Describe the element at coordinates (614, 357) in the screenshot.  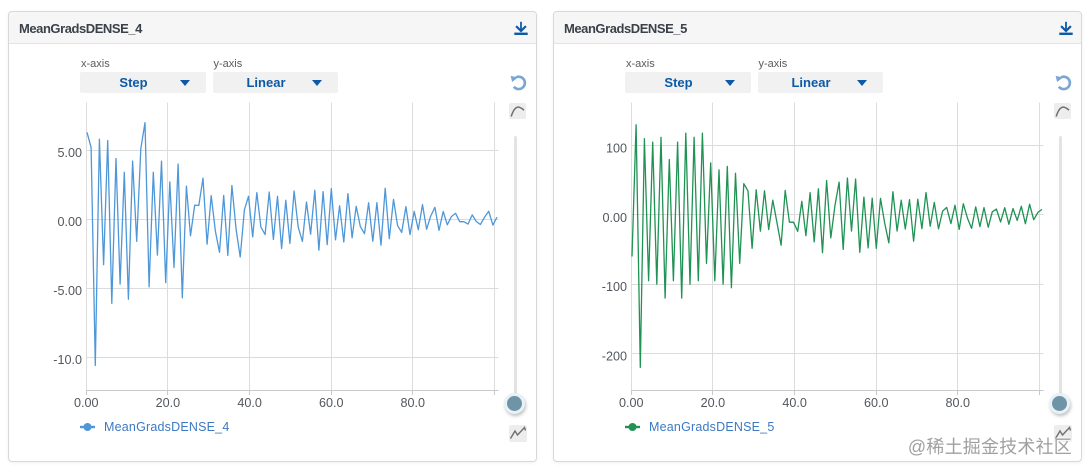
I see `svg-text: -200` at that location.